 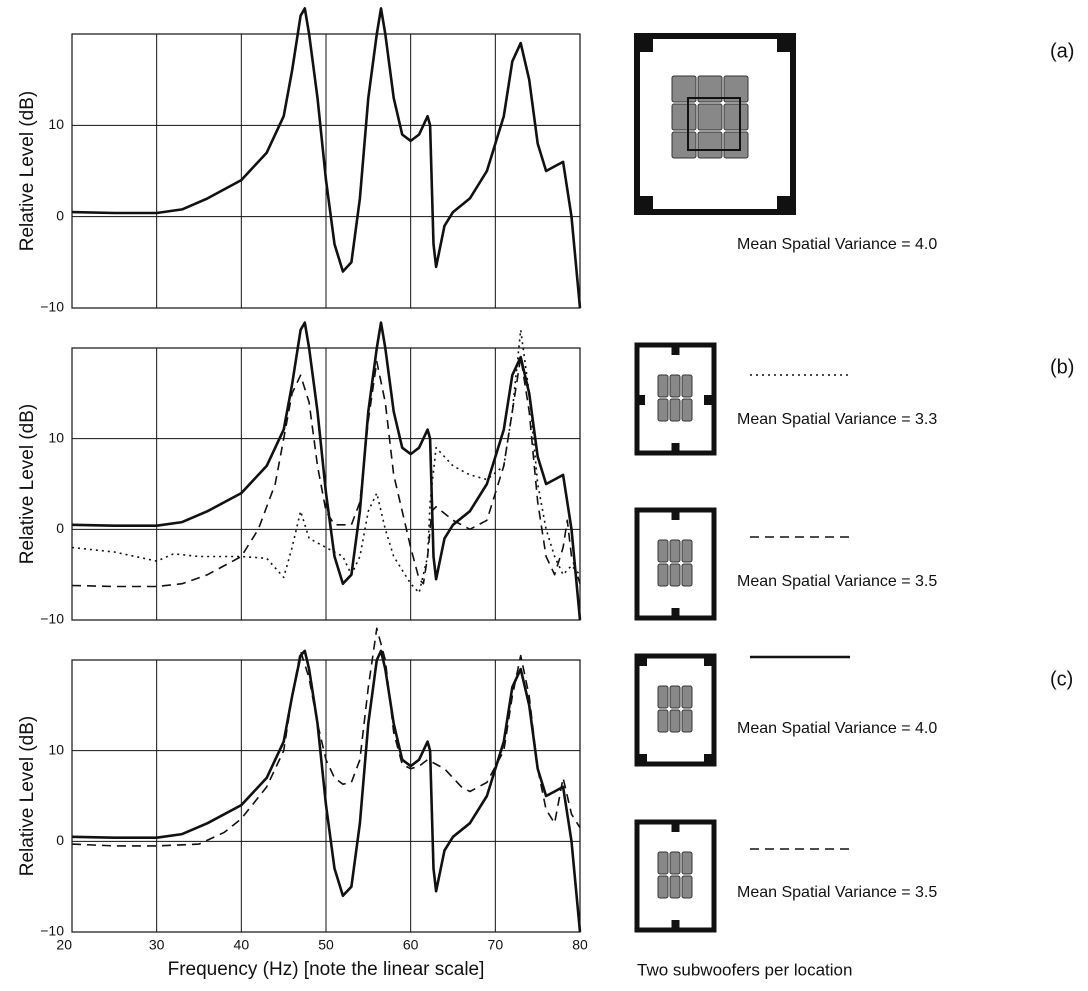 What do you see at coordinates (744, 969) in the screenshot?
I see `footnote: Two subwoofers per location` at bounding box center [744, 969].